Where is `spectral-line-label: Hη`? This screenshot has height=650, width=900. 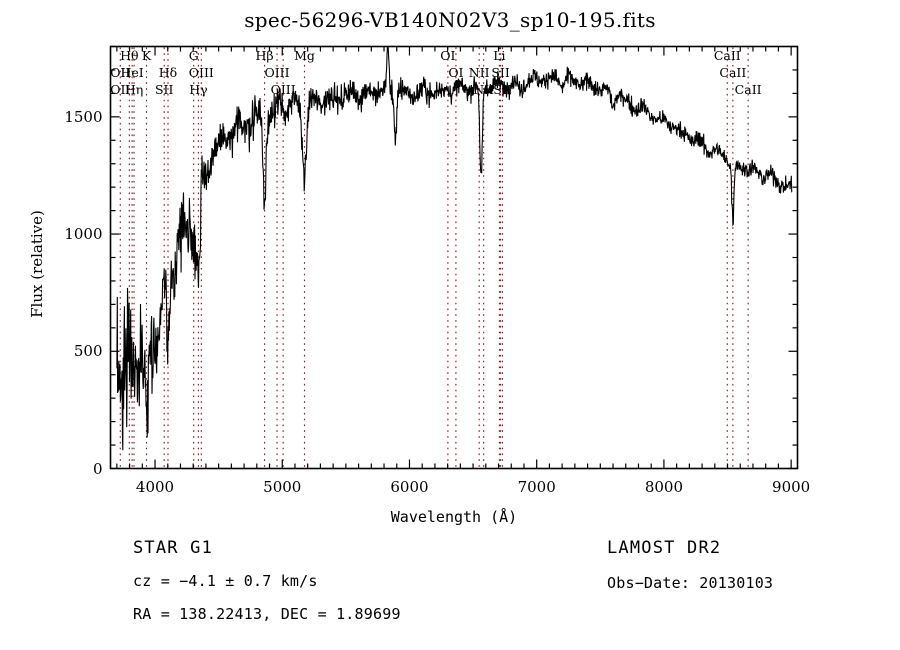
spectral-line-label: Hη is located at coordinates (134, 89).